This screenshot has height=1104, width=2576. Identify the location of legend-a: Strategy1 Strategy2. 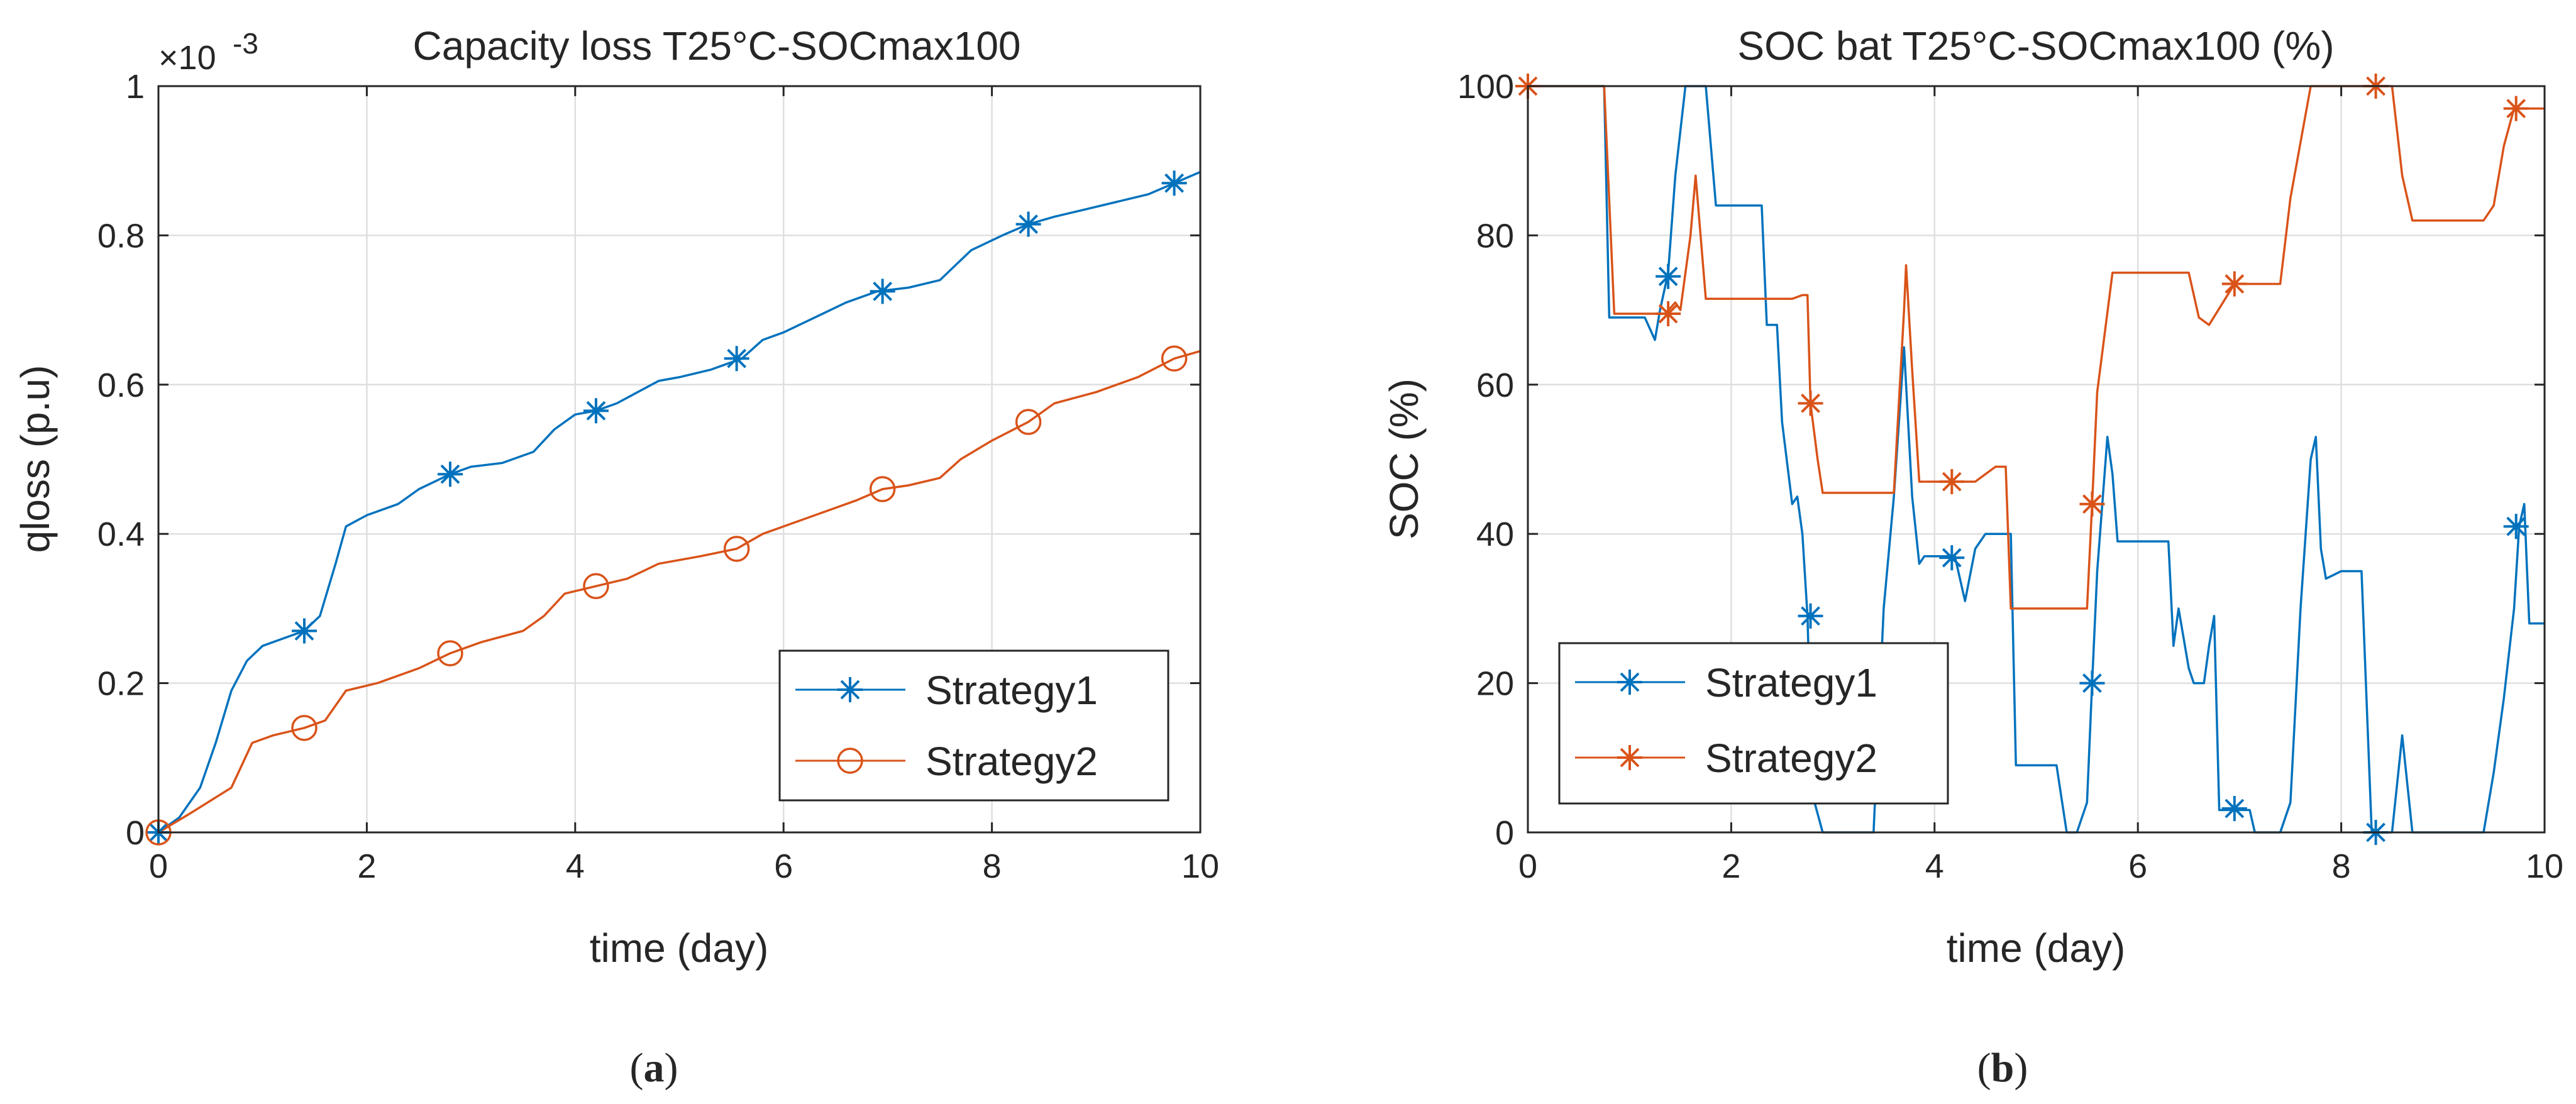
(973, 726).